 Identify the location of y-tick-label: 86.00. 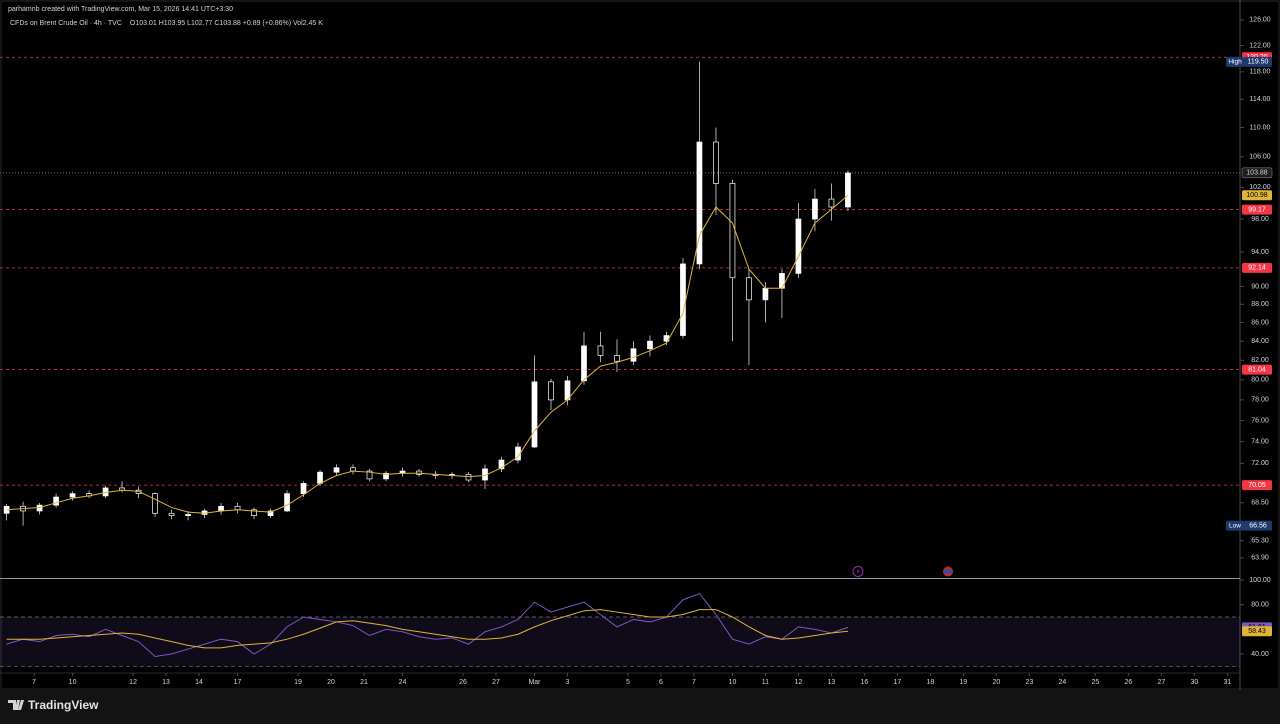
(1260, 322).